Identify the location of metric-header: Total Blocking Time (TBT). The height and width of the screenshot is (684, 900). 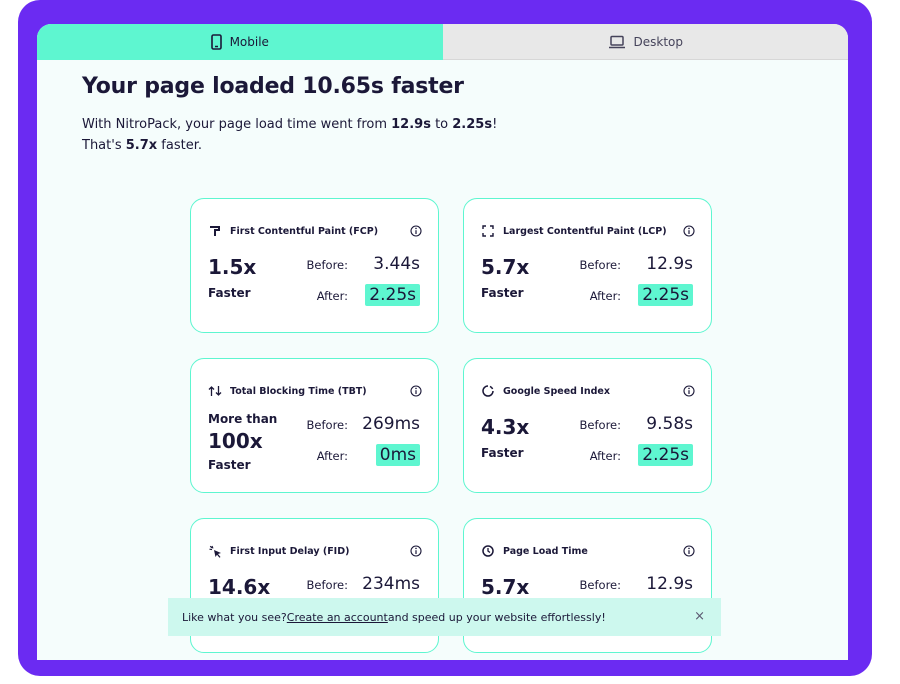
(315, 391).